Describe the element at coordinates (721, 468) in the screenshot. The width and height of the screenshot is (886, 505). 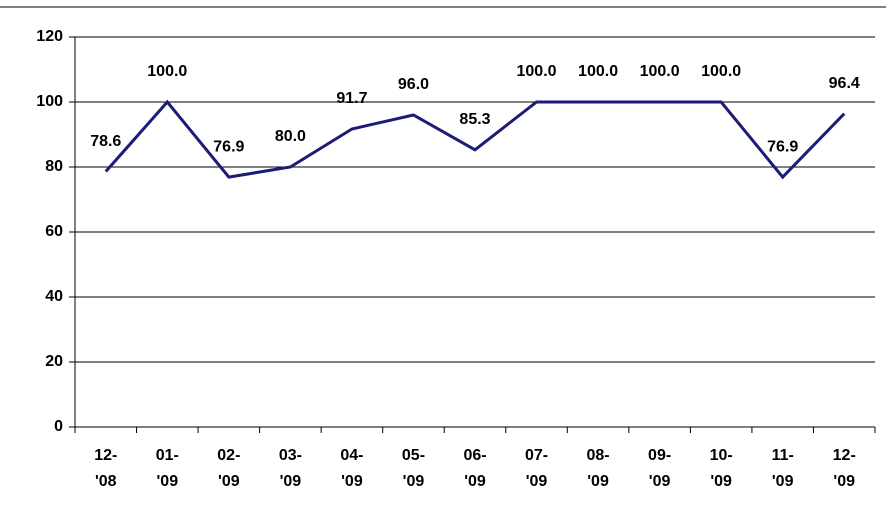
I see `x-tick-label: 10- '09` at that location.